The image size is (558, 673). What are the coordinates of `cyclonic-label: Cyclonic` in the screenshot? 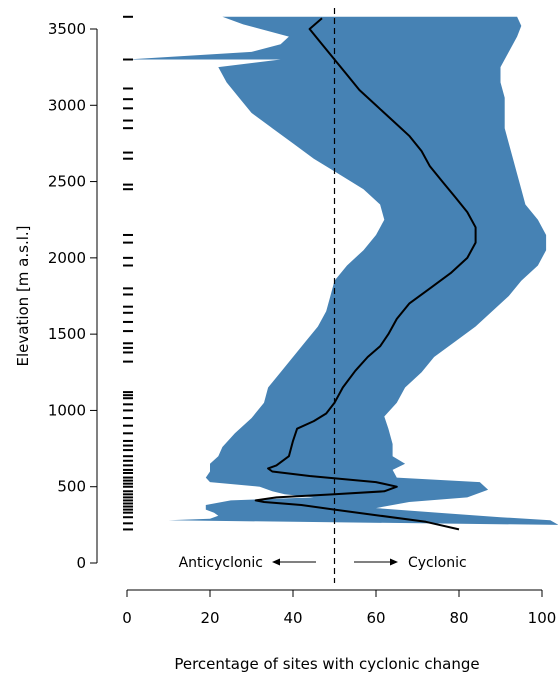 It's located at (437, 563).